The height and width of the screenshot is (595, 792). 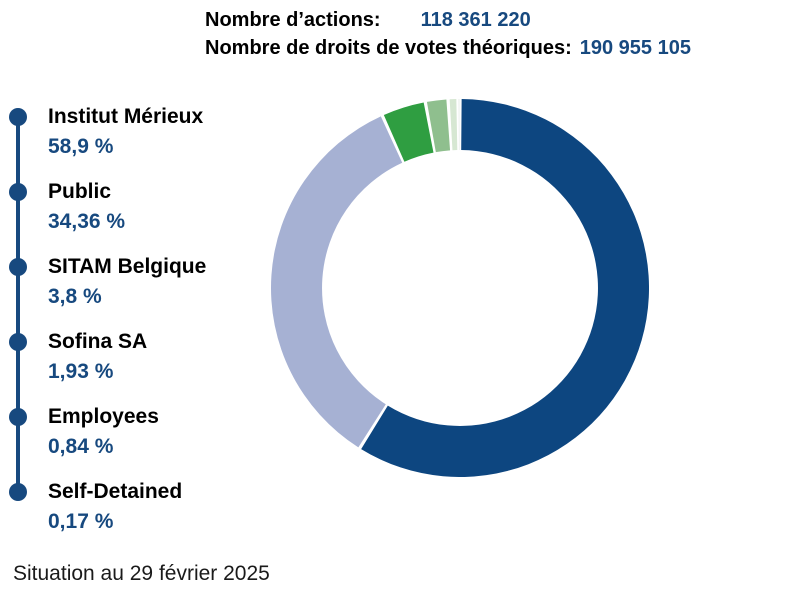 I want to click on donut-segment-public, so click(x=337, y=282).